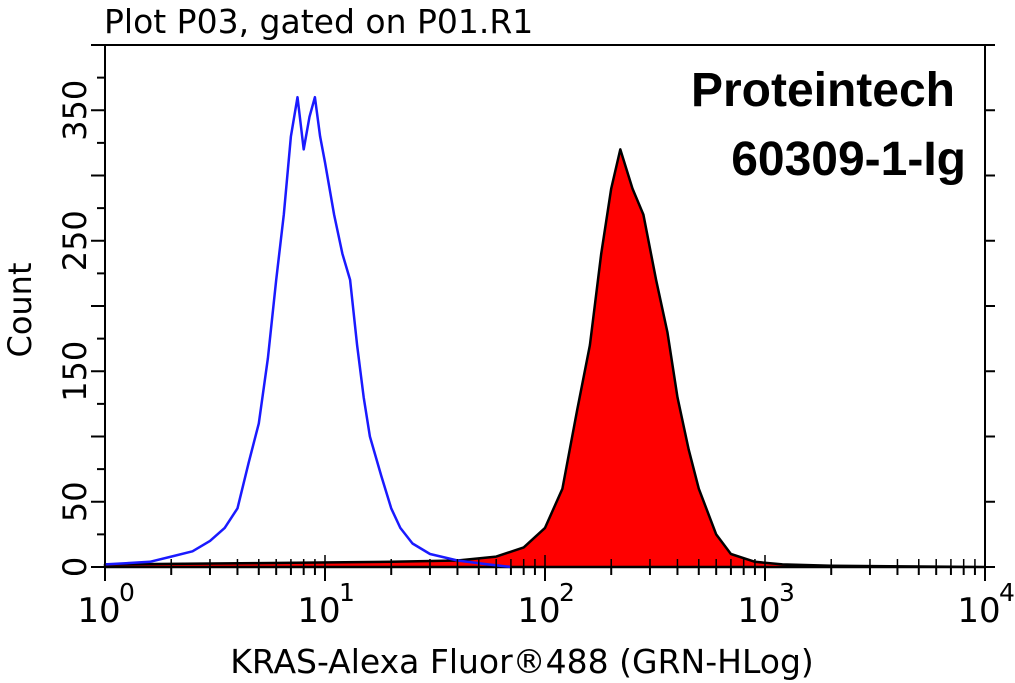 This screenshot has width=1015, height=683. I want to click on x-tick-exponent: 3, so click(787, 592).